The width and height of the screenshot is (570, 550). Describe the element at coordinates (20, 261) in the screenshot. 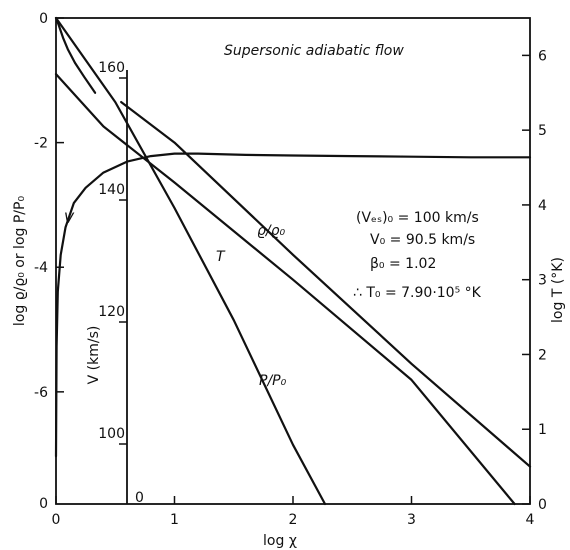

I see `y-axis-label-left: log ϱ/ϱ₀ or log P/P₀` at that location.